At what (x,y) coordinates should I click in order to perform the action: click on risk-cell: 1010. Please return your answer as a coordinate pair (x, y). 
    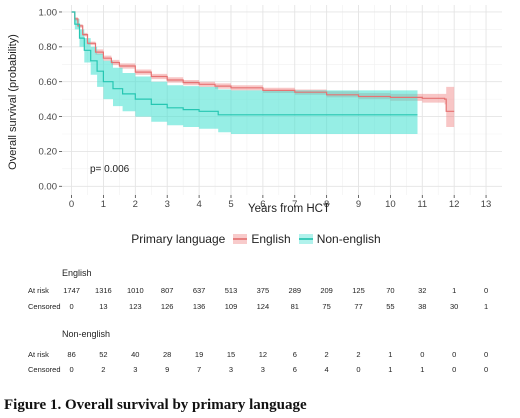
    Looking at the image, I should click on (135, 290).